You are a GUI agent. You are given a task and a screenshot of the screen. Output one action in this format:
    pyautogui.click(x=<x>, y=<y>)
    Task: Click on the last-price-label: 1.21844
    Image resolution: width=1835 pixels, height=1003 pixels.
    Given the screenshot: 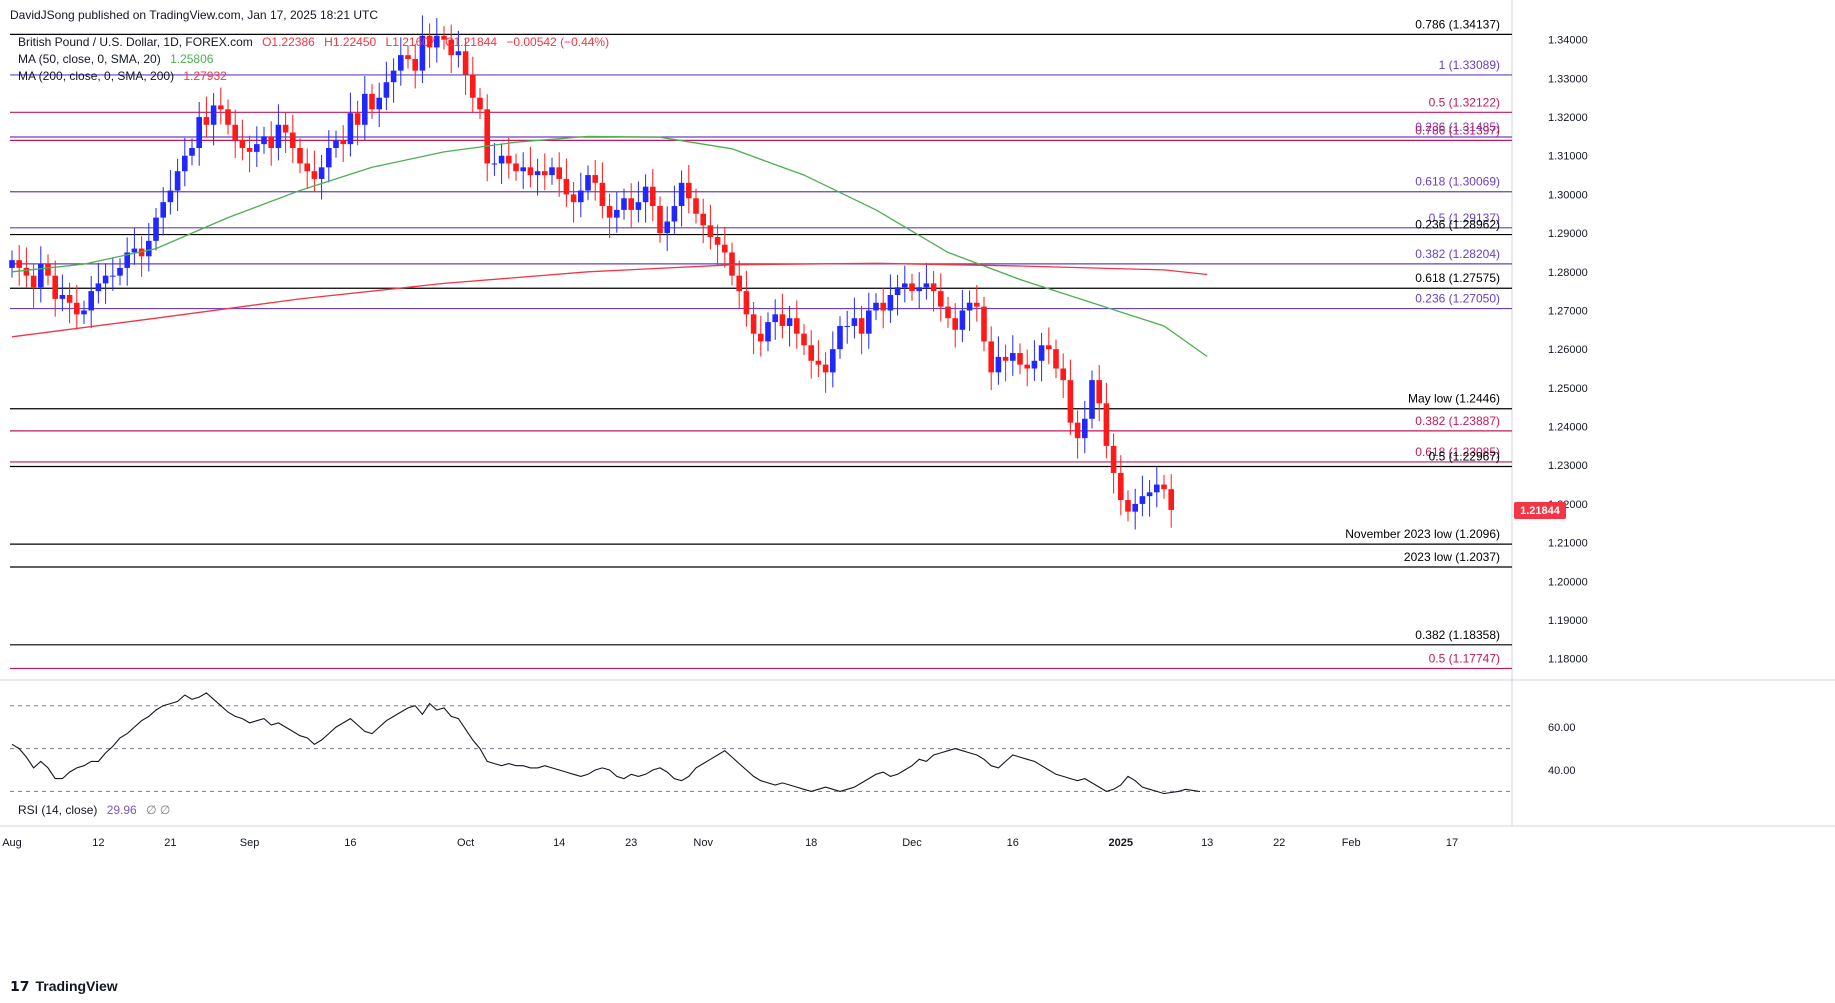 What is the action you would take?
    pyautogui.click(x=1540, y=511)
    